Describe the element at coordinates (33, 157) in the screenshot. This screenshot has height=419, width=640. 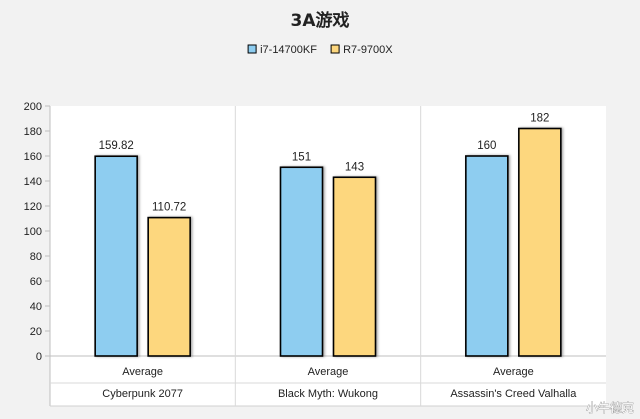
I see `y-tick-label: 160` at that location.